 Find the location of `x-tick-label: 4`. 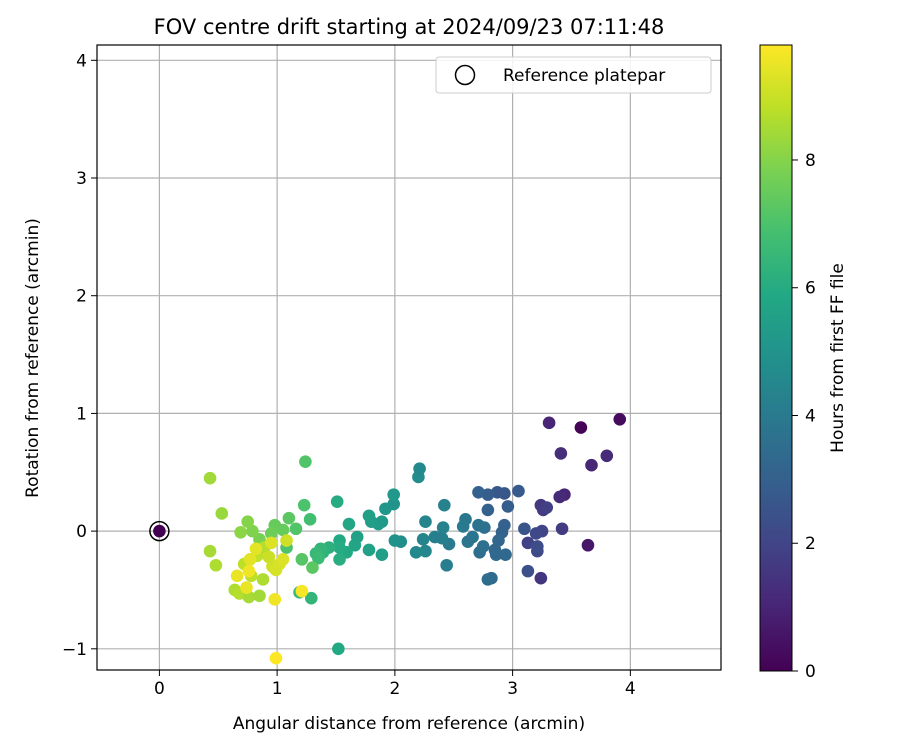

x-tick-label: 4 is located at coordinates (630, 689).